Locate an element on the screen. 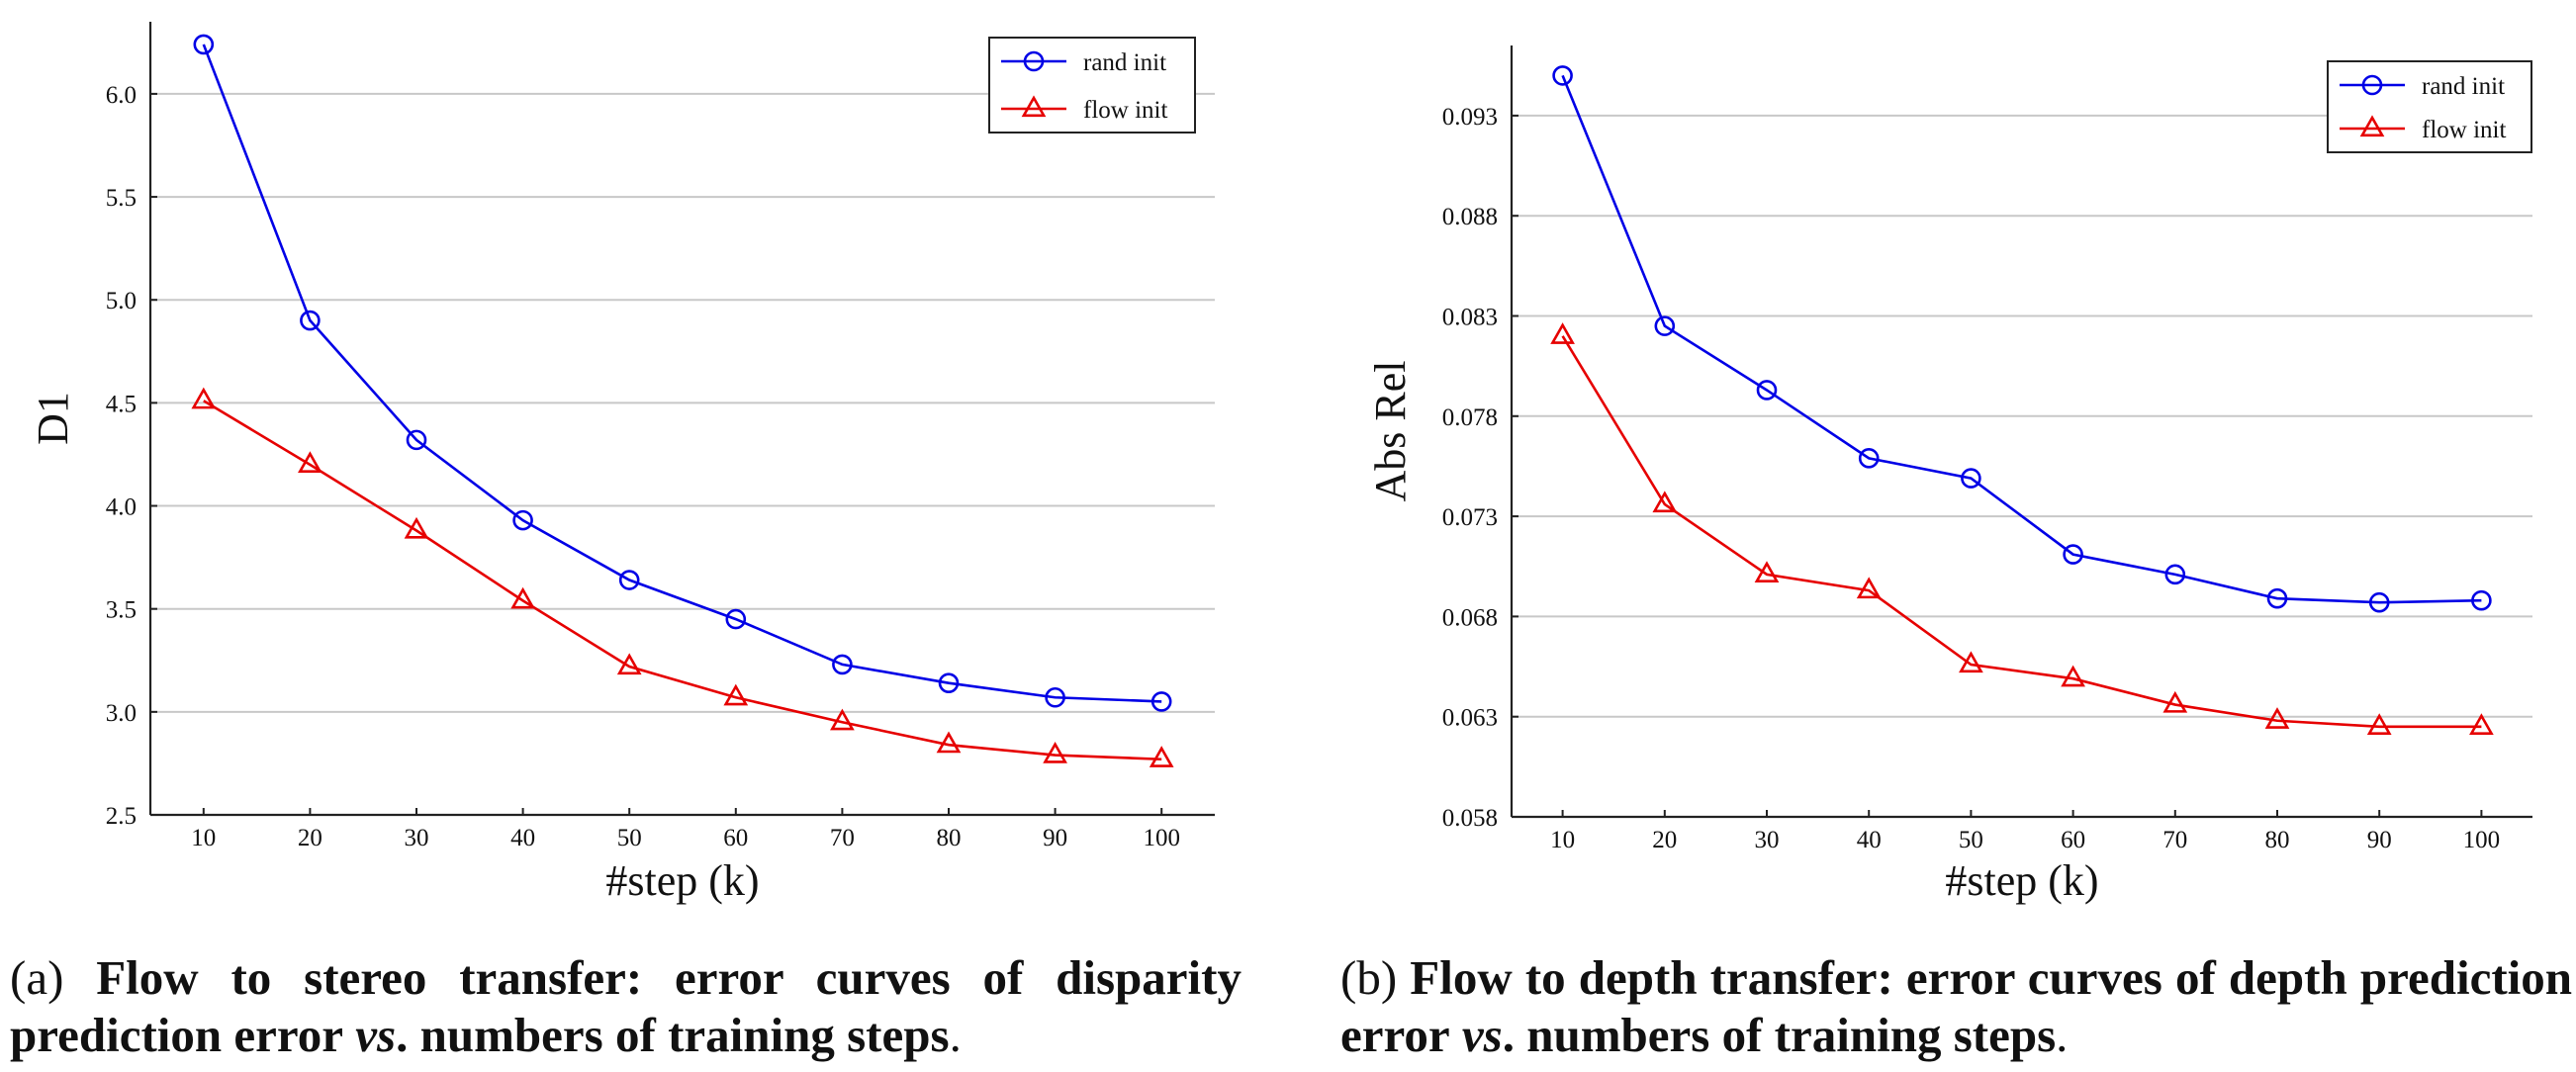  y-tick-label: 5.5 is located at coordinates (121, 198).